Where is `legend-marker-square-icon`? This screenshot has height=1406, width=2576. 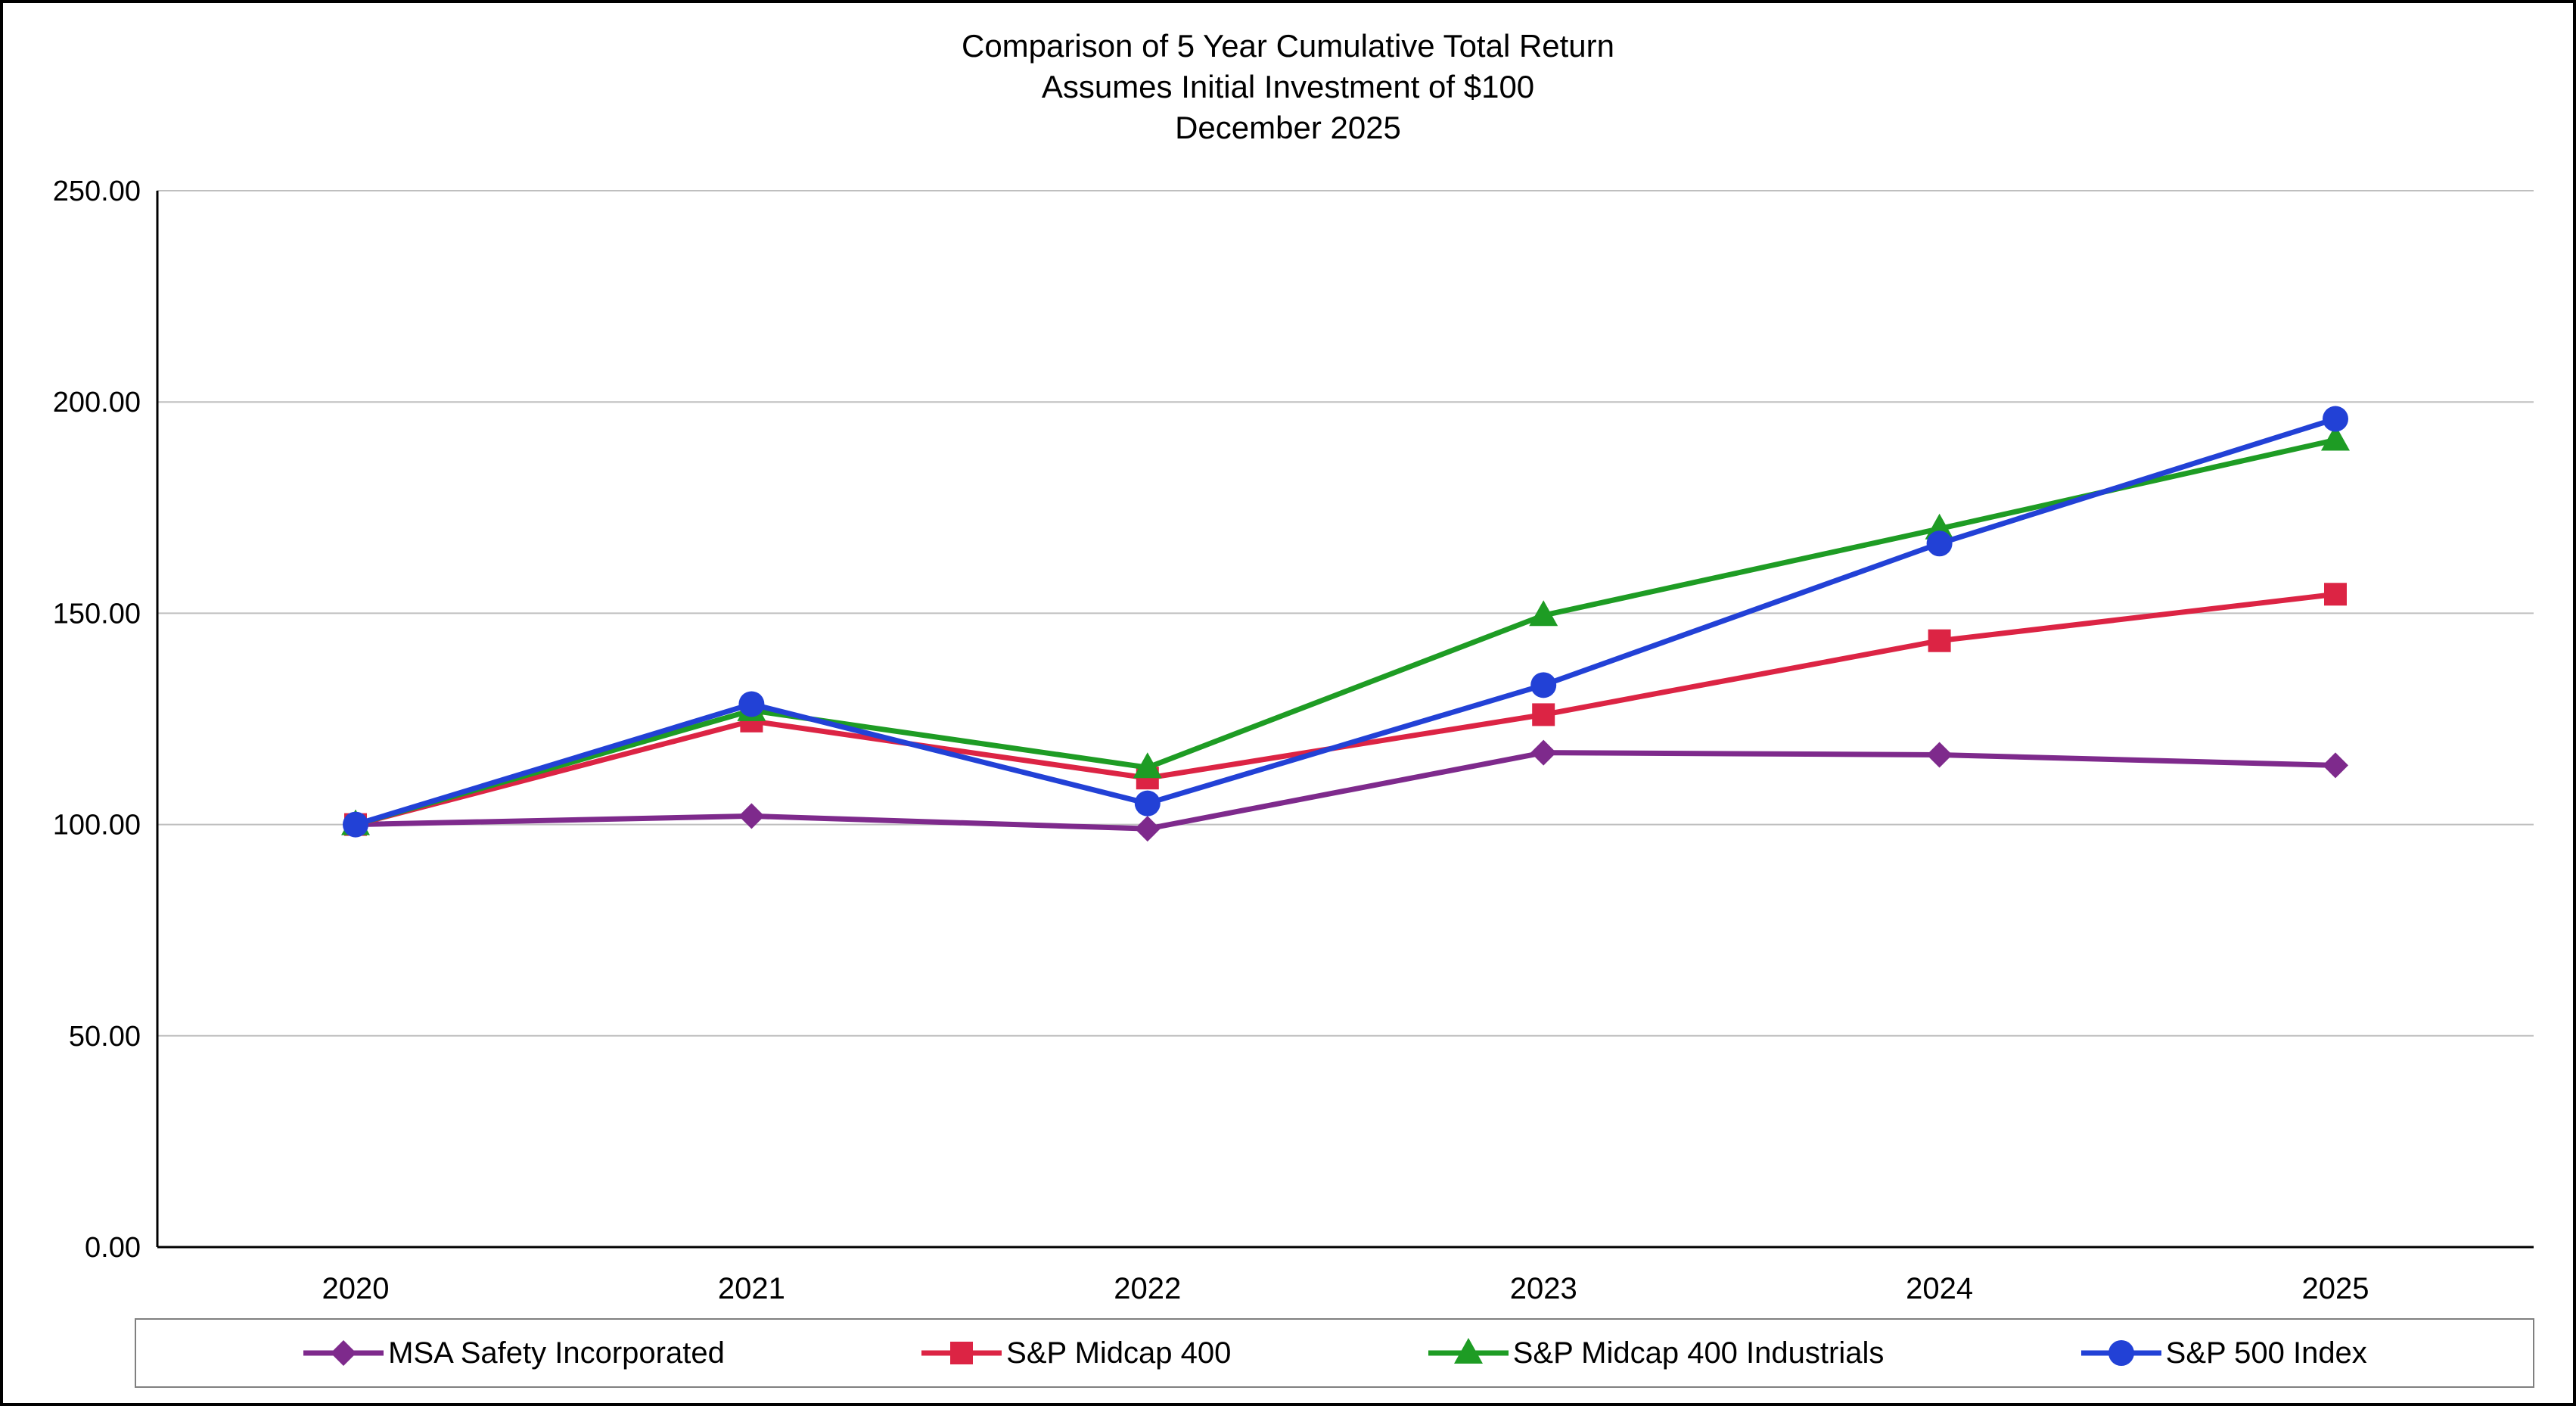
legend-marker-square-icon is located at coordinates (961, 1353).